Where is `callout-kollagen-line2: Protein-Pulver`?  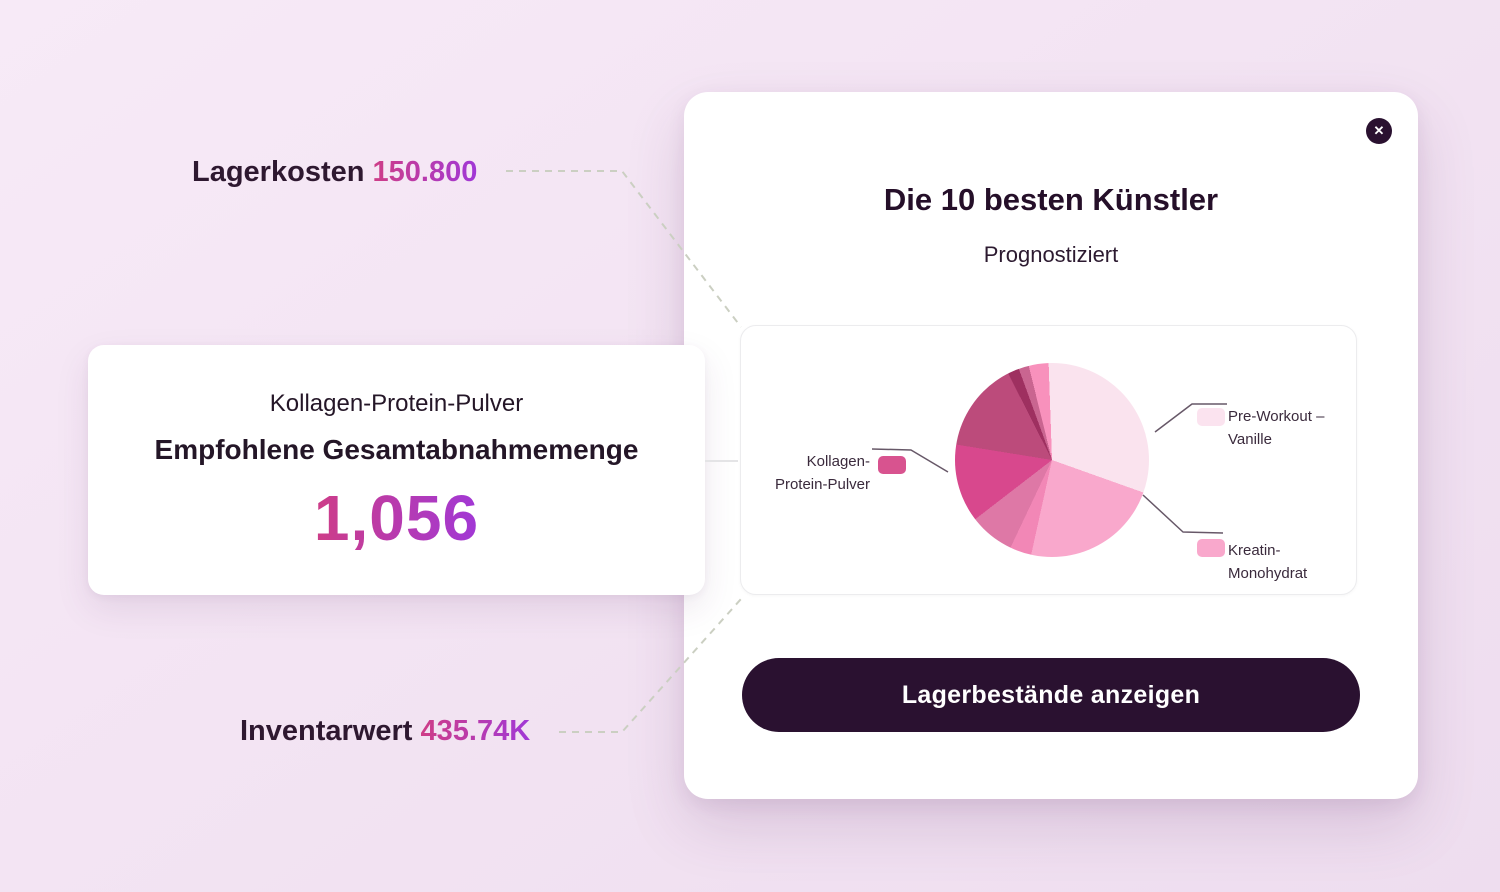 callout-kollagen-line2: Protein-Pulver is located at coordinates (822, 484).